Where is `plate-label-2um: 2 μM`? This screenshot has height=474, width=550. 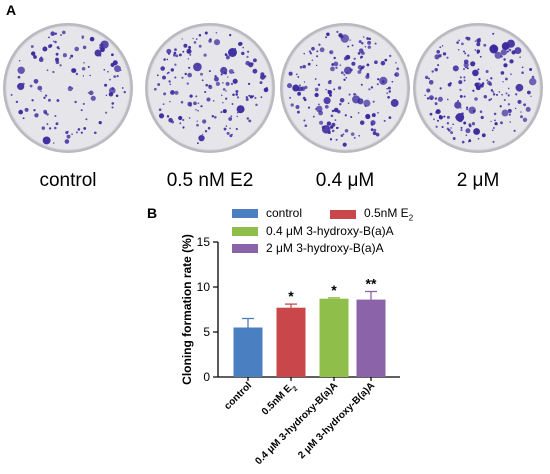
plate-label-2um: 2 μM is located at coordinates (478, 180).